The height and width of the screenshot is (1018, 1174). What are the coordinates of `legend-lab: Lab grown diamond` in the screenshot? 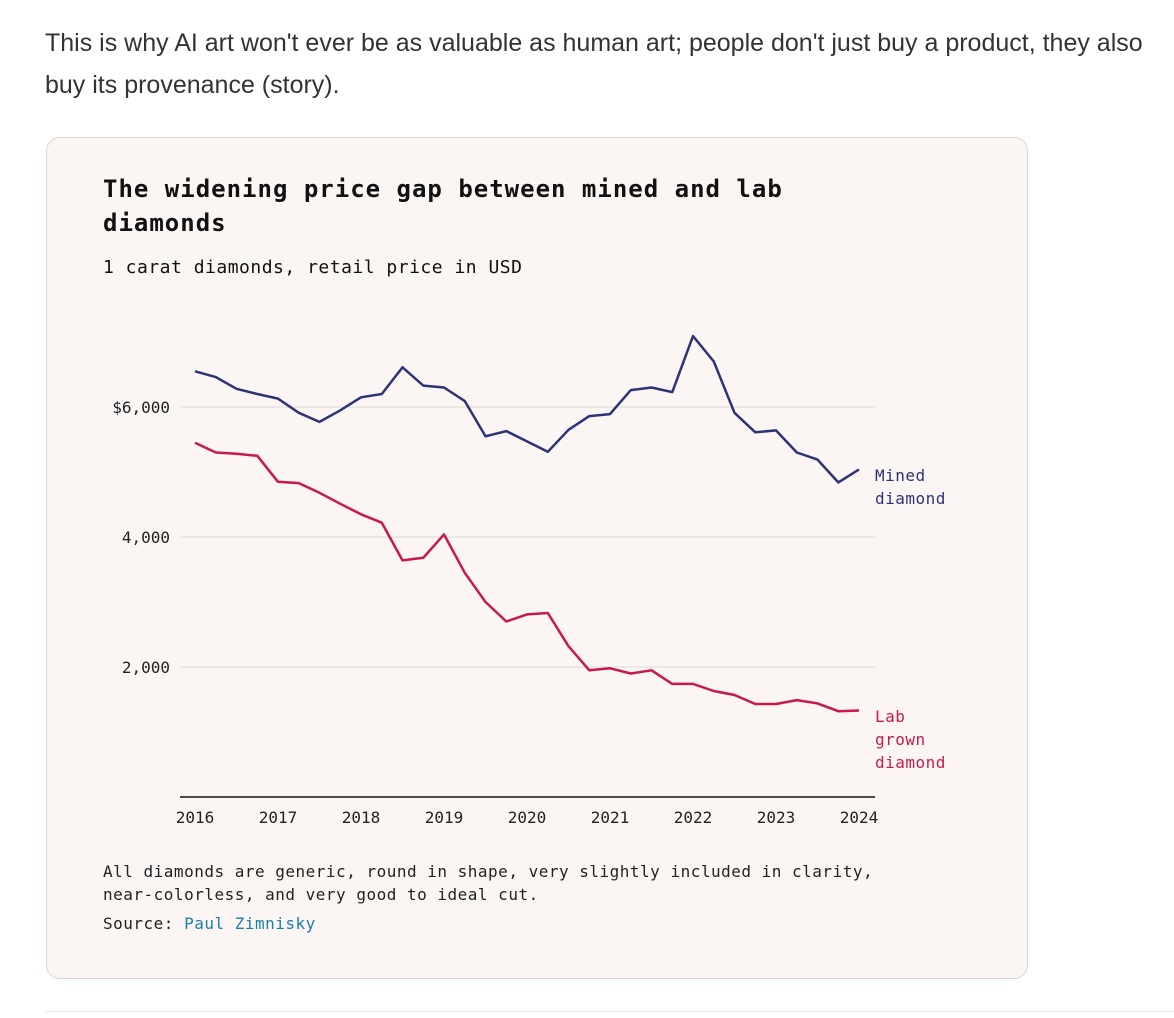 It's located at (910, 739).